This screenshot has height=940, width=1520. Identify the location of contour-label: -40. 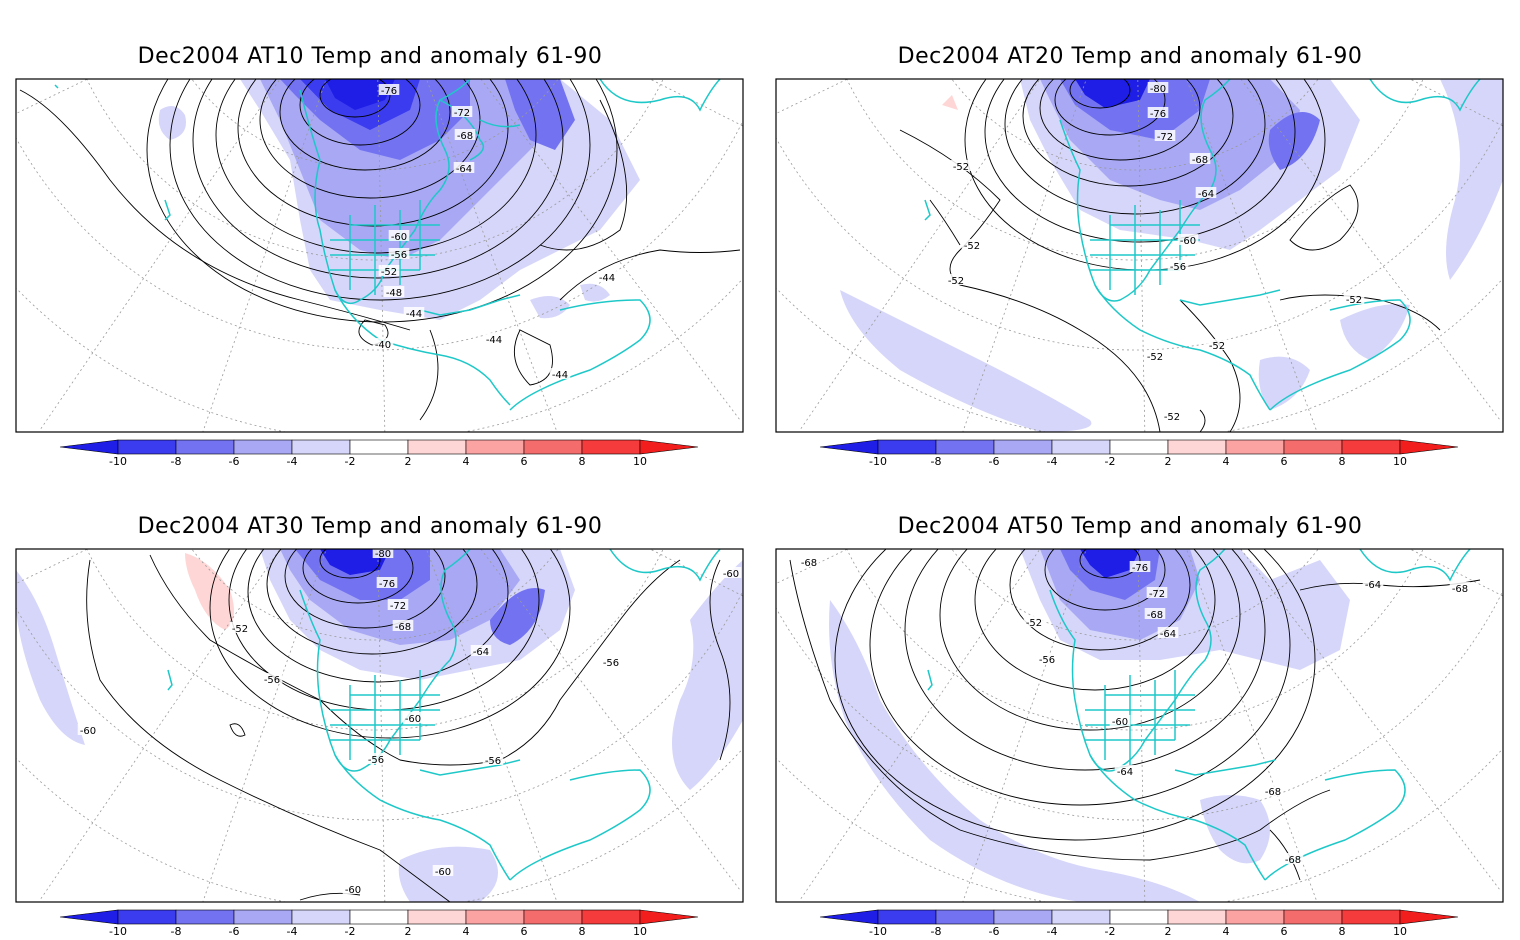
(383, 345).